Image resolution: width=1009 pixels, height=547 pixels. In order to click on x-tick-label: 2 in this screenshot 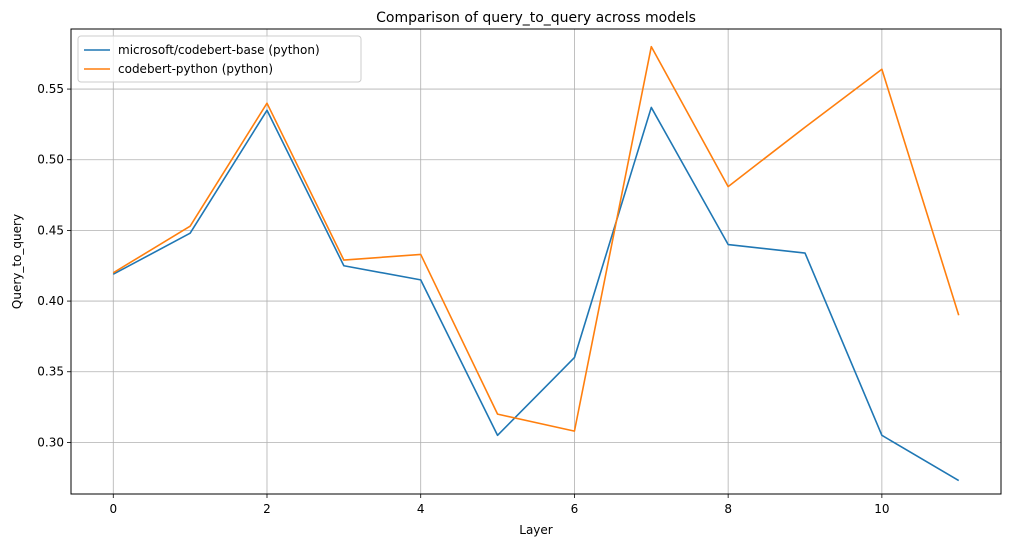, I will do `click(267, 509)`.